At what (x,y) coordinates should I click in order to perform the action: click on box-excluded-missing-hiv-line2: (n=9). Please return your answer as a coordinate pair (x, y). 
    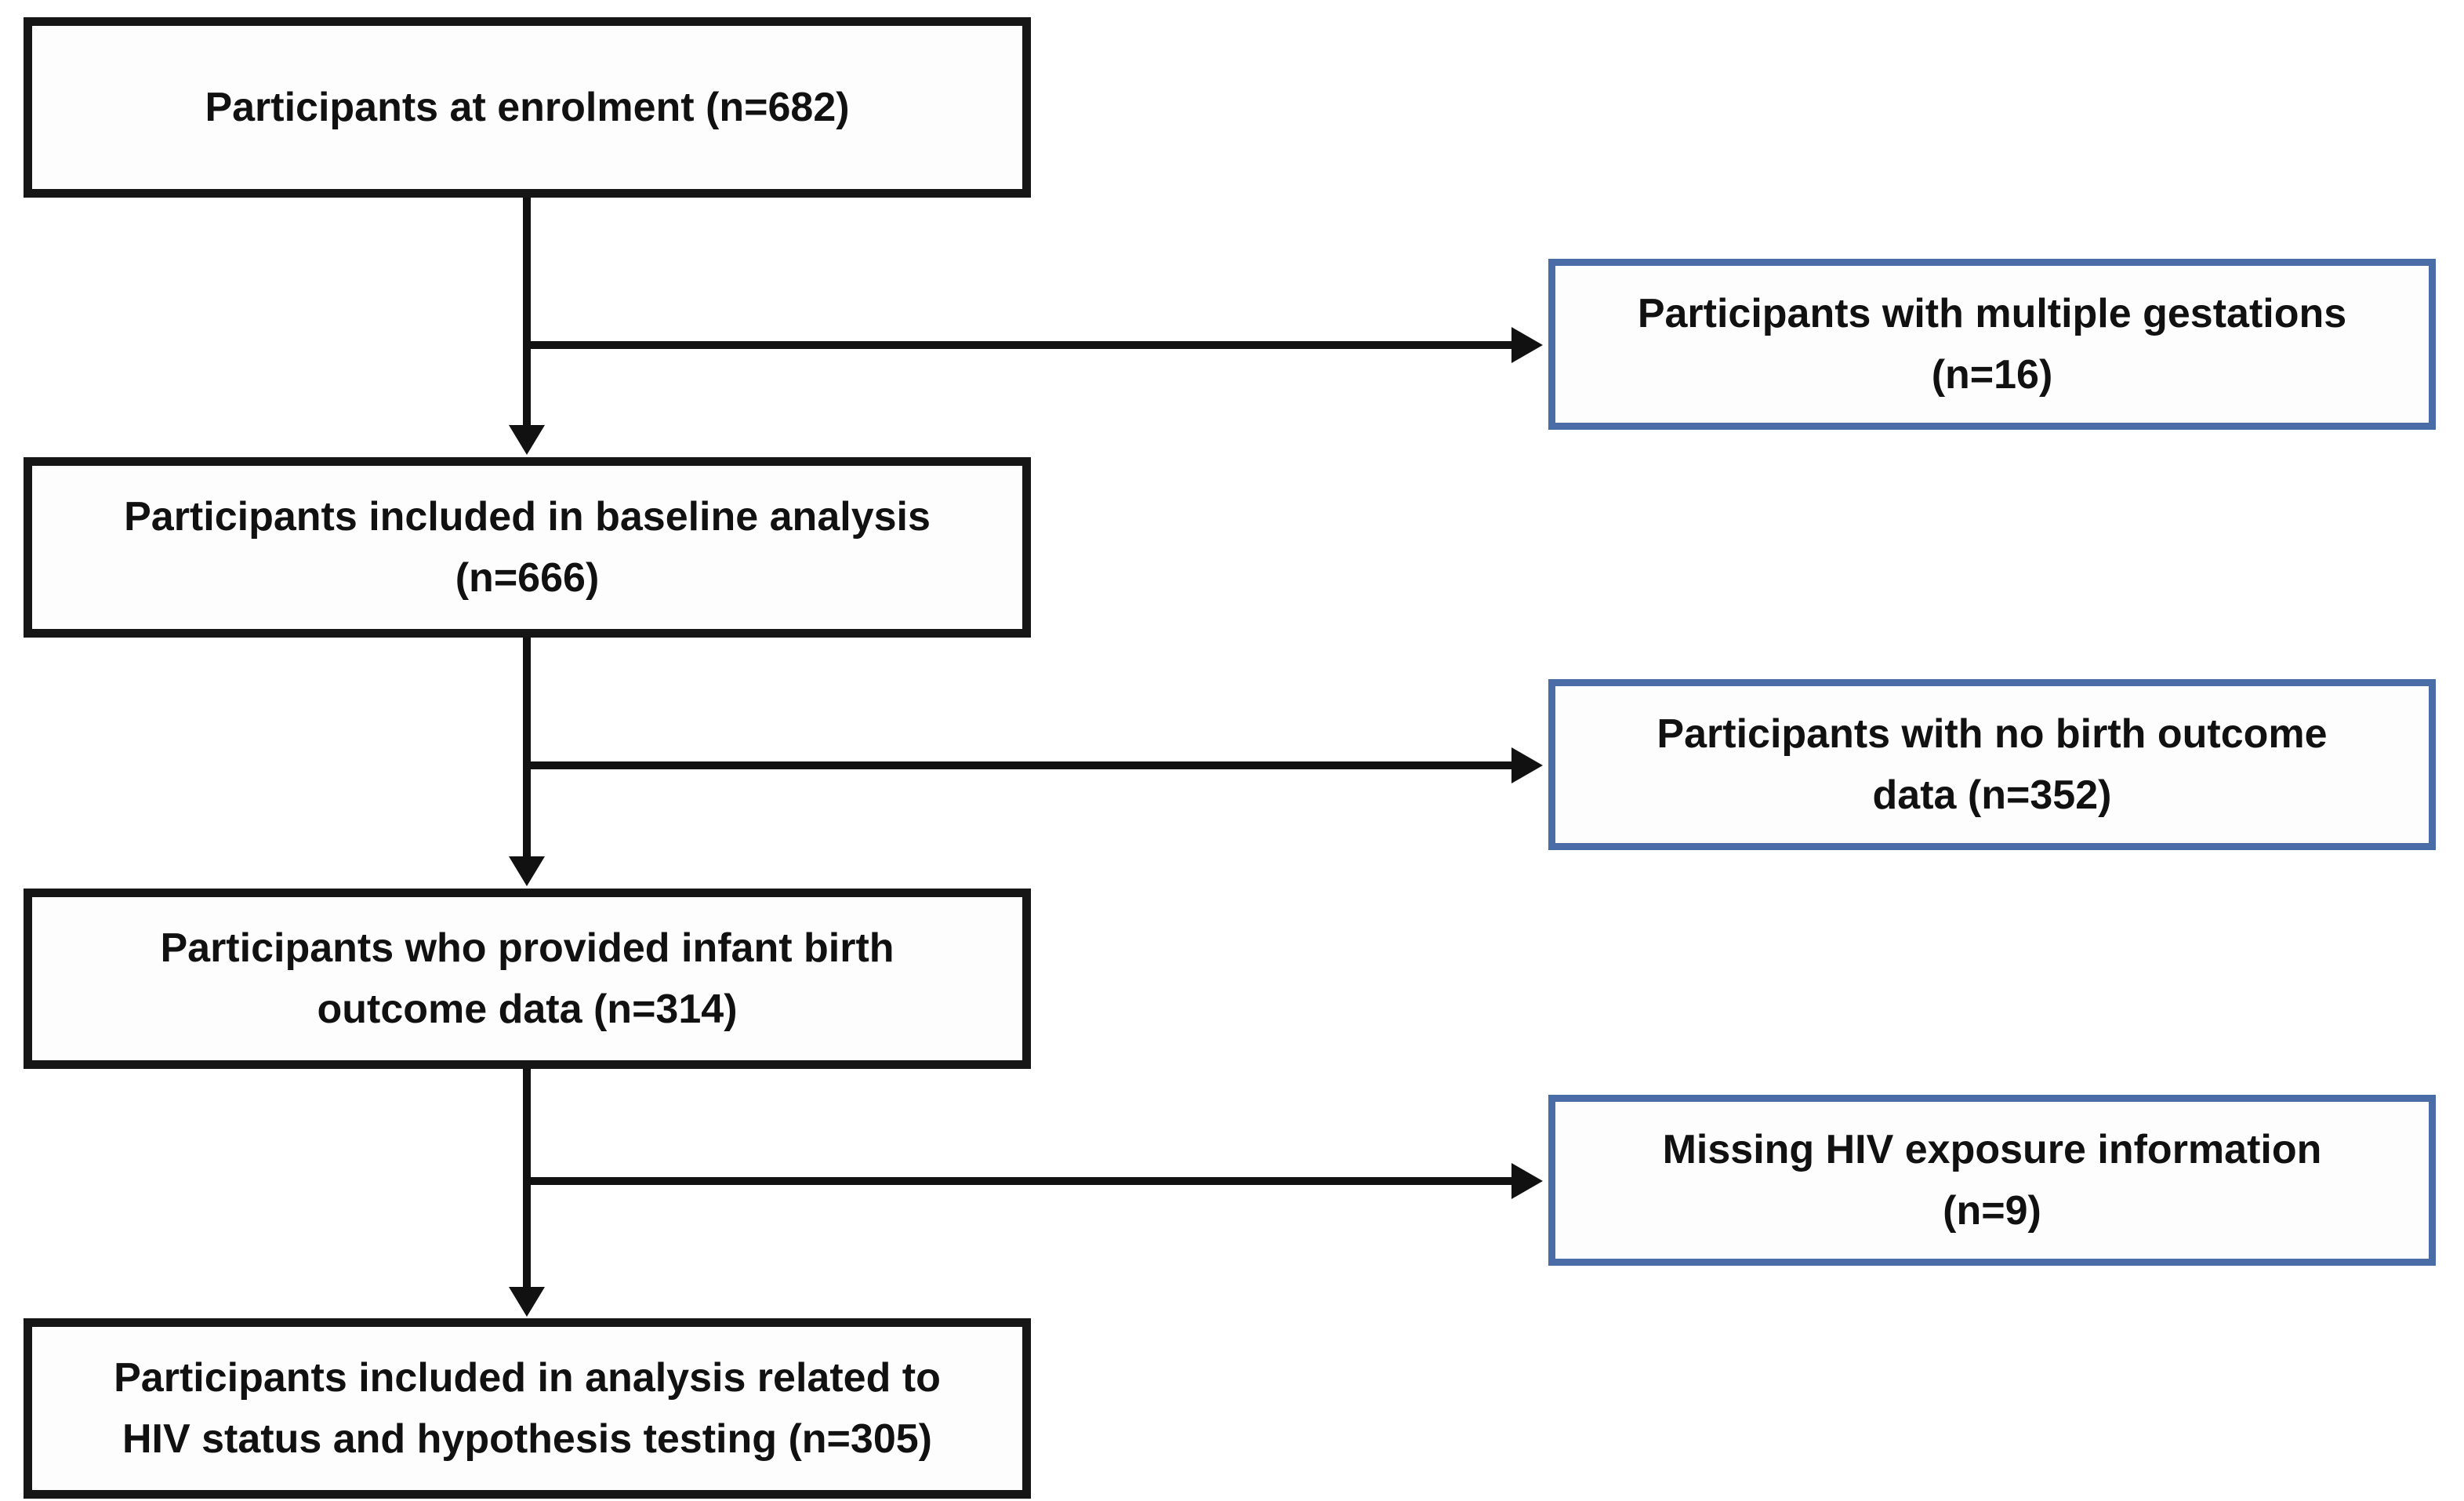
    Looking at the image, I should click on (1992, 1211).